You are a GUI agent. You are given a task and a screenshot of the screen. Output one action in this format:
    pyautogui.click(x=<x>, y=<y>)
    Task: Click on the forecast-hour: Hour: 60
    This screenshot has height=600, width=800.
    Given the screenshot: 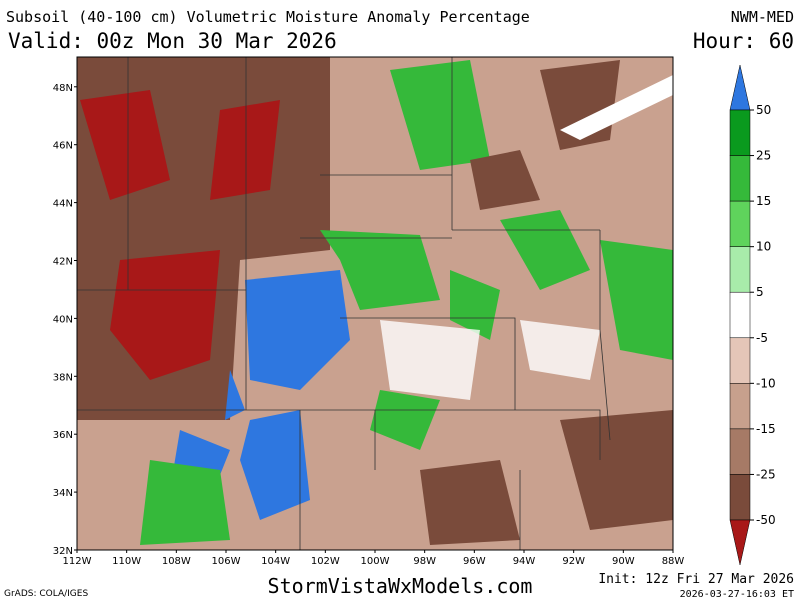 What is the action you would take?
    pyautogui.click(x=743, y=41)
    